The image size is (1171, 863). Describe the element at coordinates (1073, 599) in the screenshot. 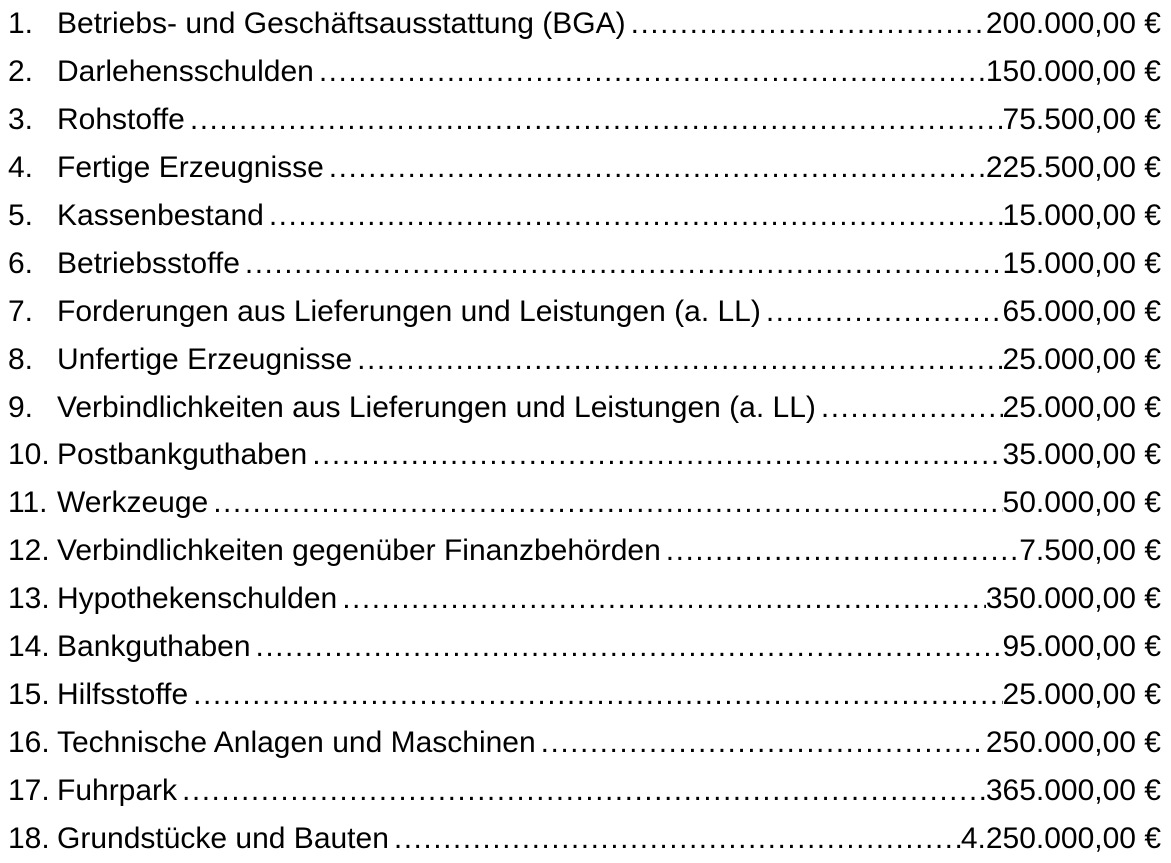

I see `item-amount: 350.000,00 €` at that location.